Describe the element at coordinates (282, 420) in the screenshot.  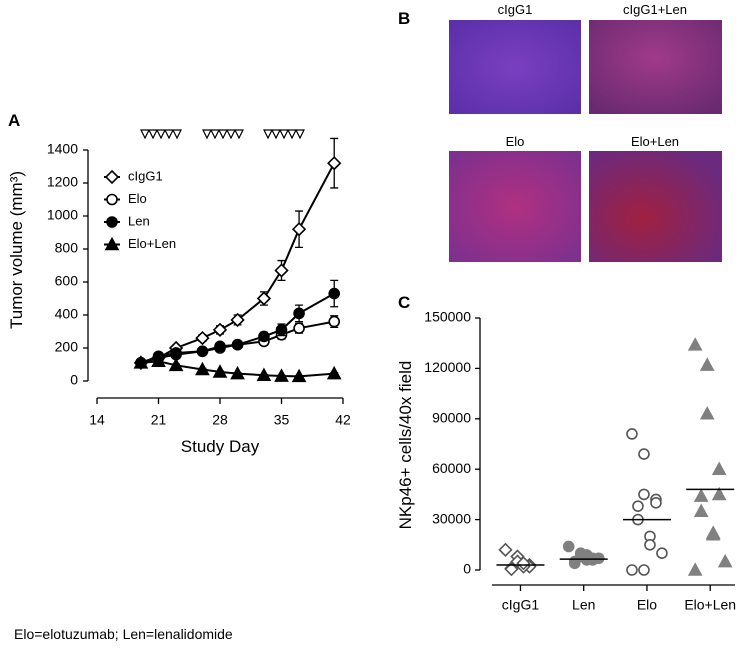
I see `x-tick-label: 35` at that location.